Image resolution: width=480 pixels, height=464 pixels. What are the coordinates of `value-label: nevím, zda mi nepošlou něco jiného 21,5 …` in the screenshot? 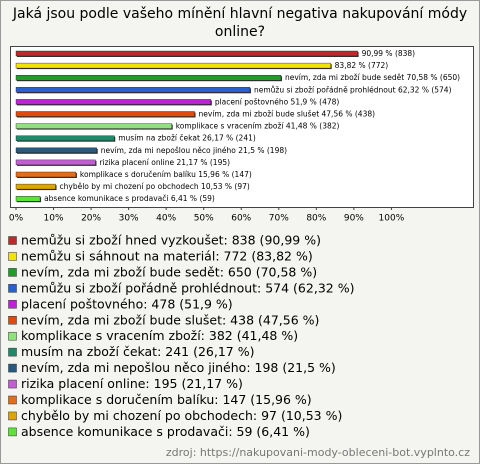 It's located at (194, 150).